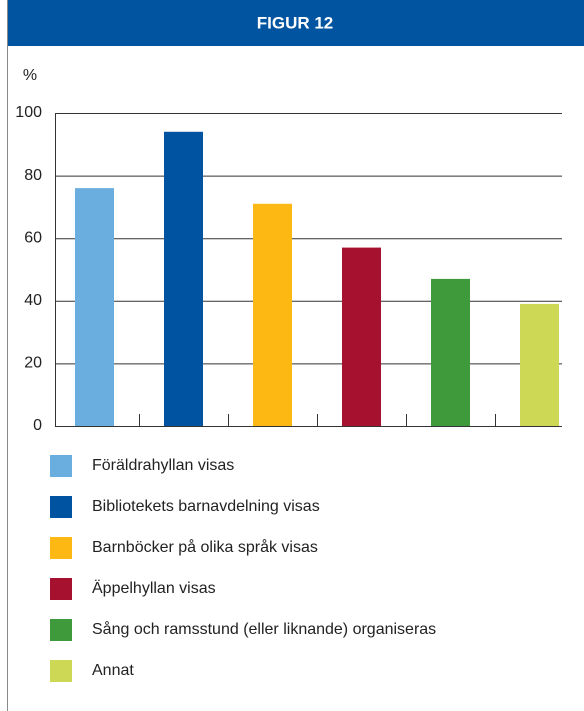  Describe the element at coordinates (33, 300) in the screenshot. I see `y-tick-label: 40` at that location.